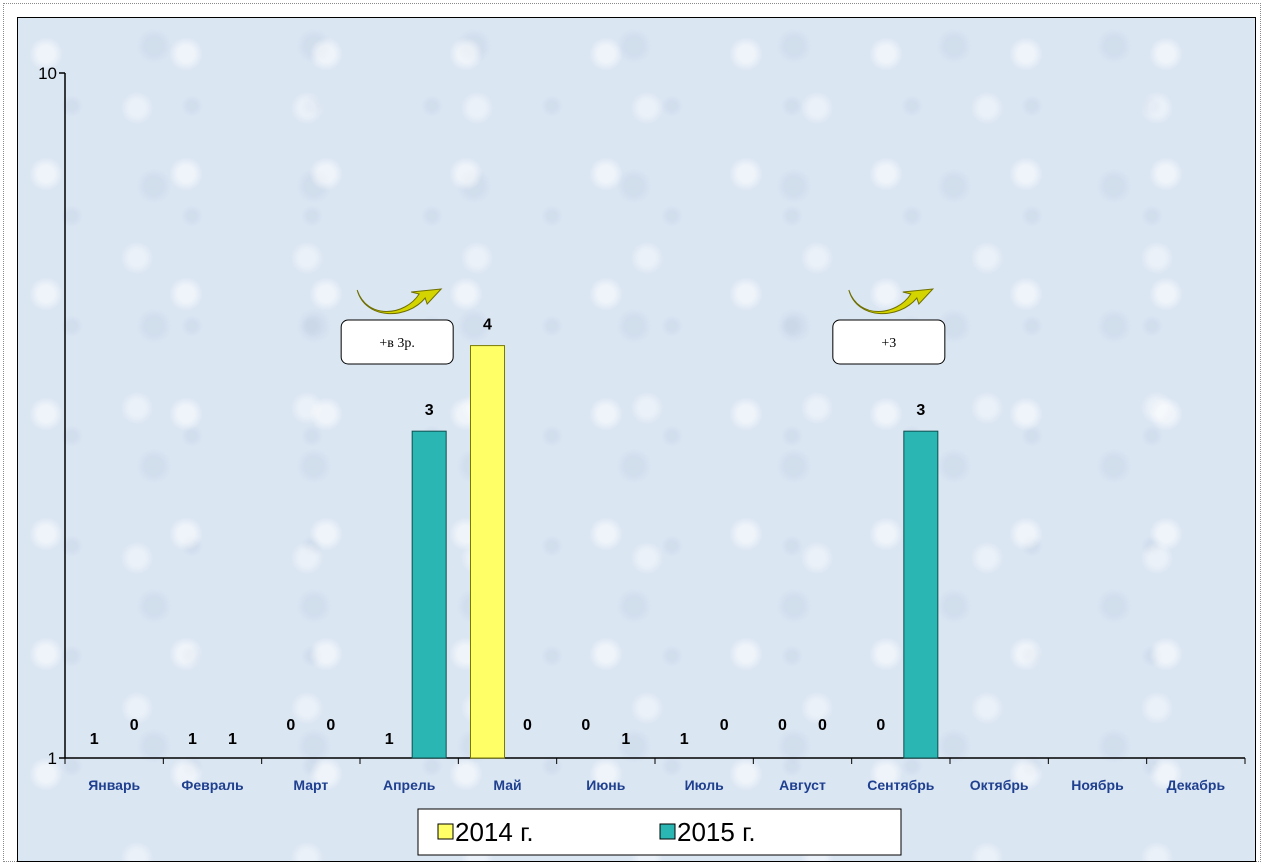  I want to click on legend-label: 2014 г., so click(494, 832).